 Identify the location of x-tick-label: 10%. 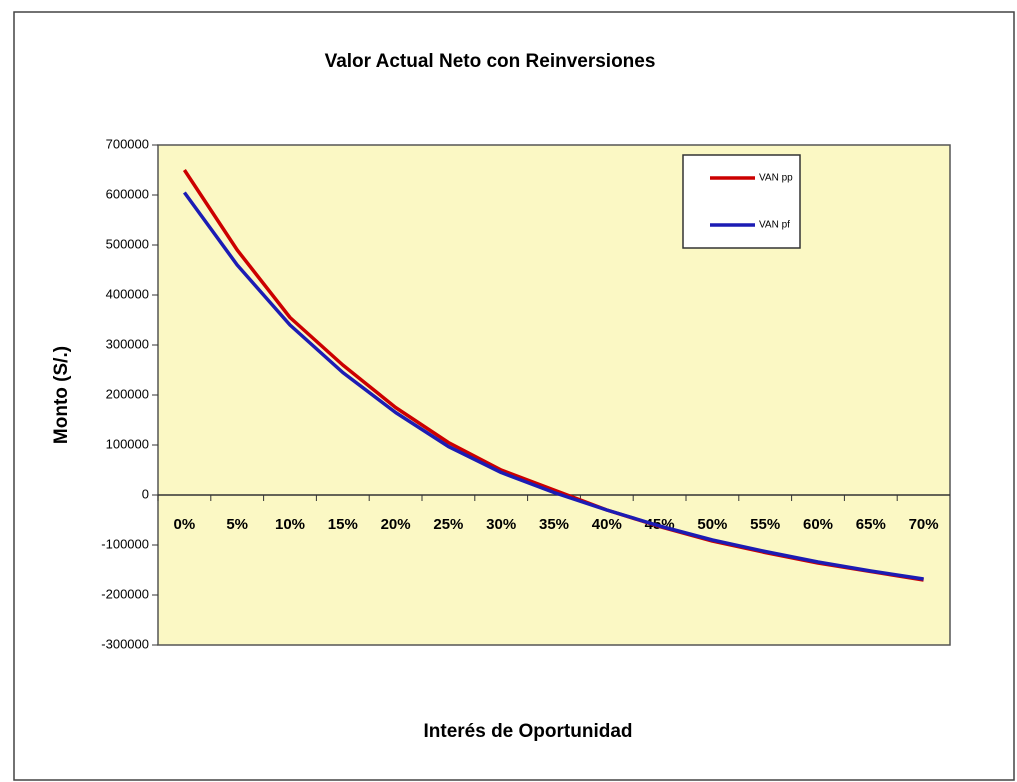
(290, 524).